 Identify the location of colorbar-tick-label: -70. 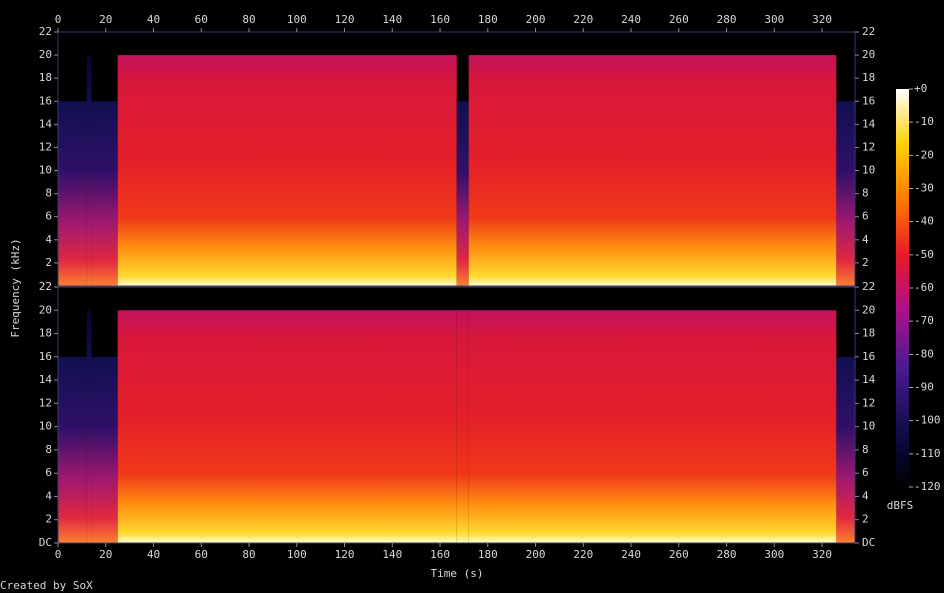
(924, 320).